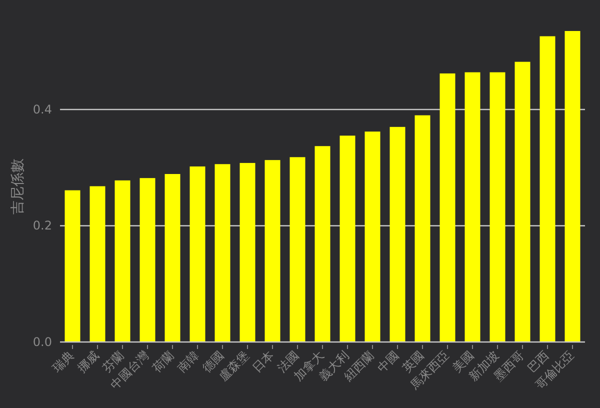  I want to click on y-axis-title: 吉尼係數, so click(18, 186).